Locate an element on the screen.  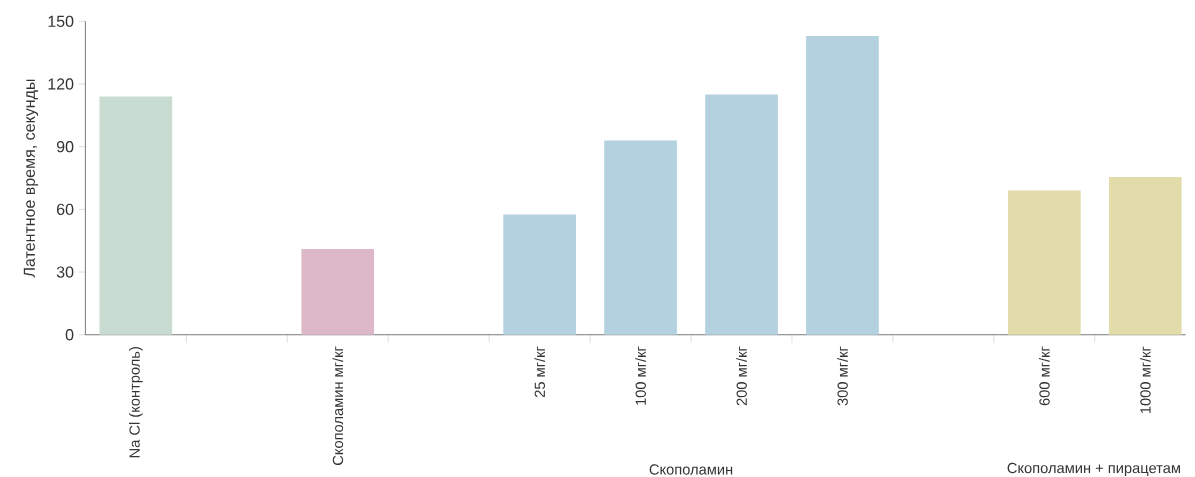
y-tick-label: 60 is located at coordinates (65, 209).